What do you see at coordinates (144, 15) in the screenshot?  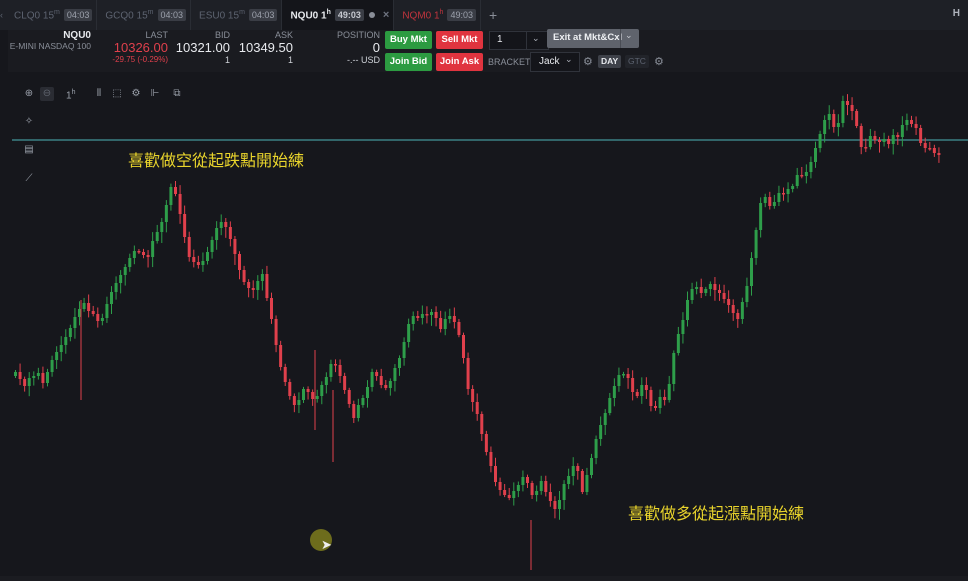 I see `tab-1: GCQ0 15m 04:03` at bounding box center [144, 15].